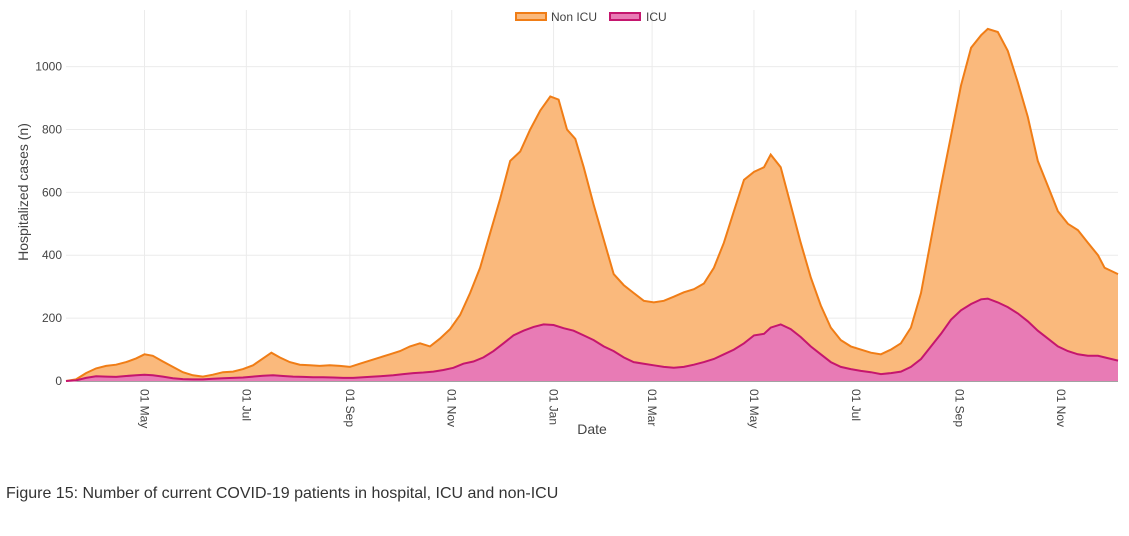 The width and height of the screenshot is (1129, 536). I want to click on y-axis: 0 200 400 600 800 1000, so click(48, 224).